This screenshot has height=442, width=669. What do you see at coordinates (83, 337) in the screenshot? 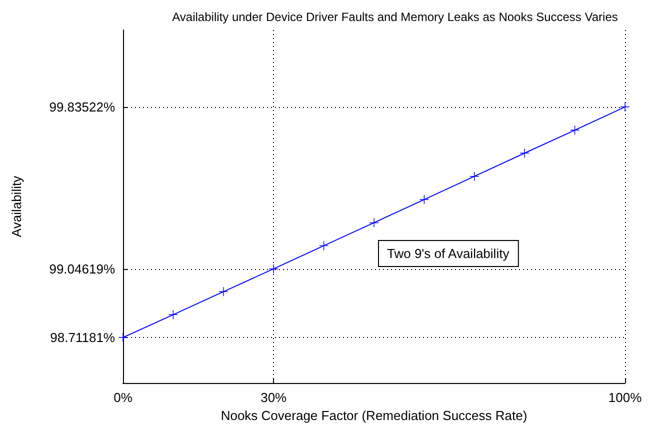
I see `y-tick-label: 98.71181%` at bounding box center [83, 337].